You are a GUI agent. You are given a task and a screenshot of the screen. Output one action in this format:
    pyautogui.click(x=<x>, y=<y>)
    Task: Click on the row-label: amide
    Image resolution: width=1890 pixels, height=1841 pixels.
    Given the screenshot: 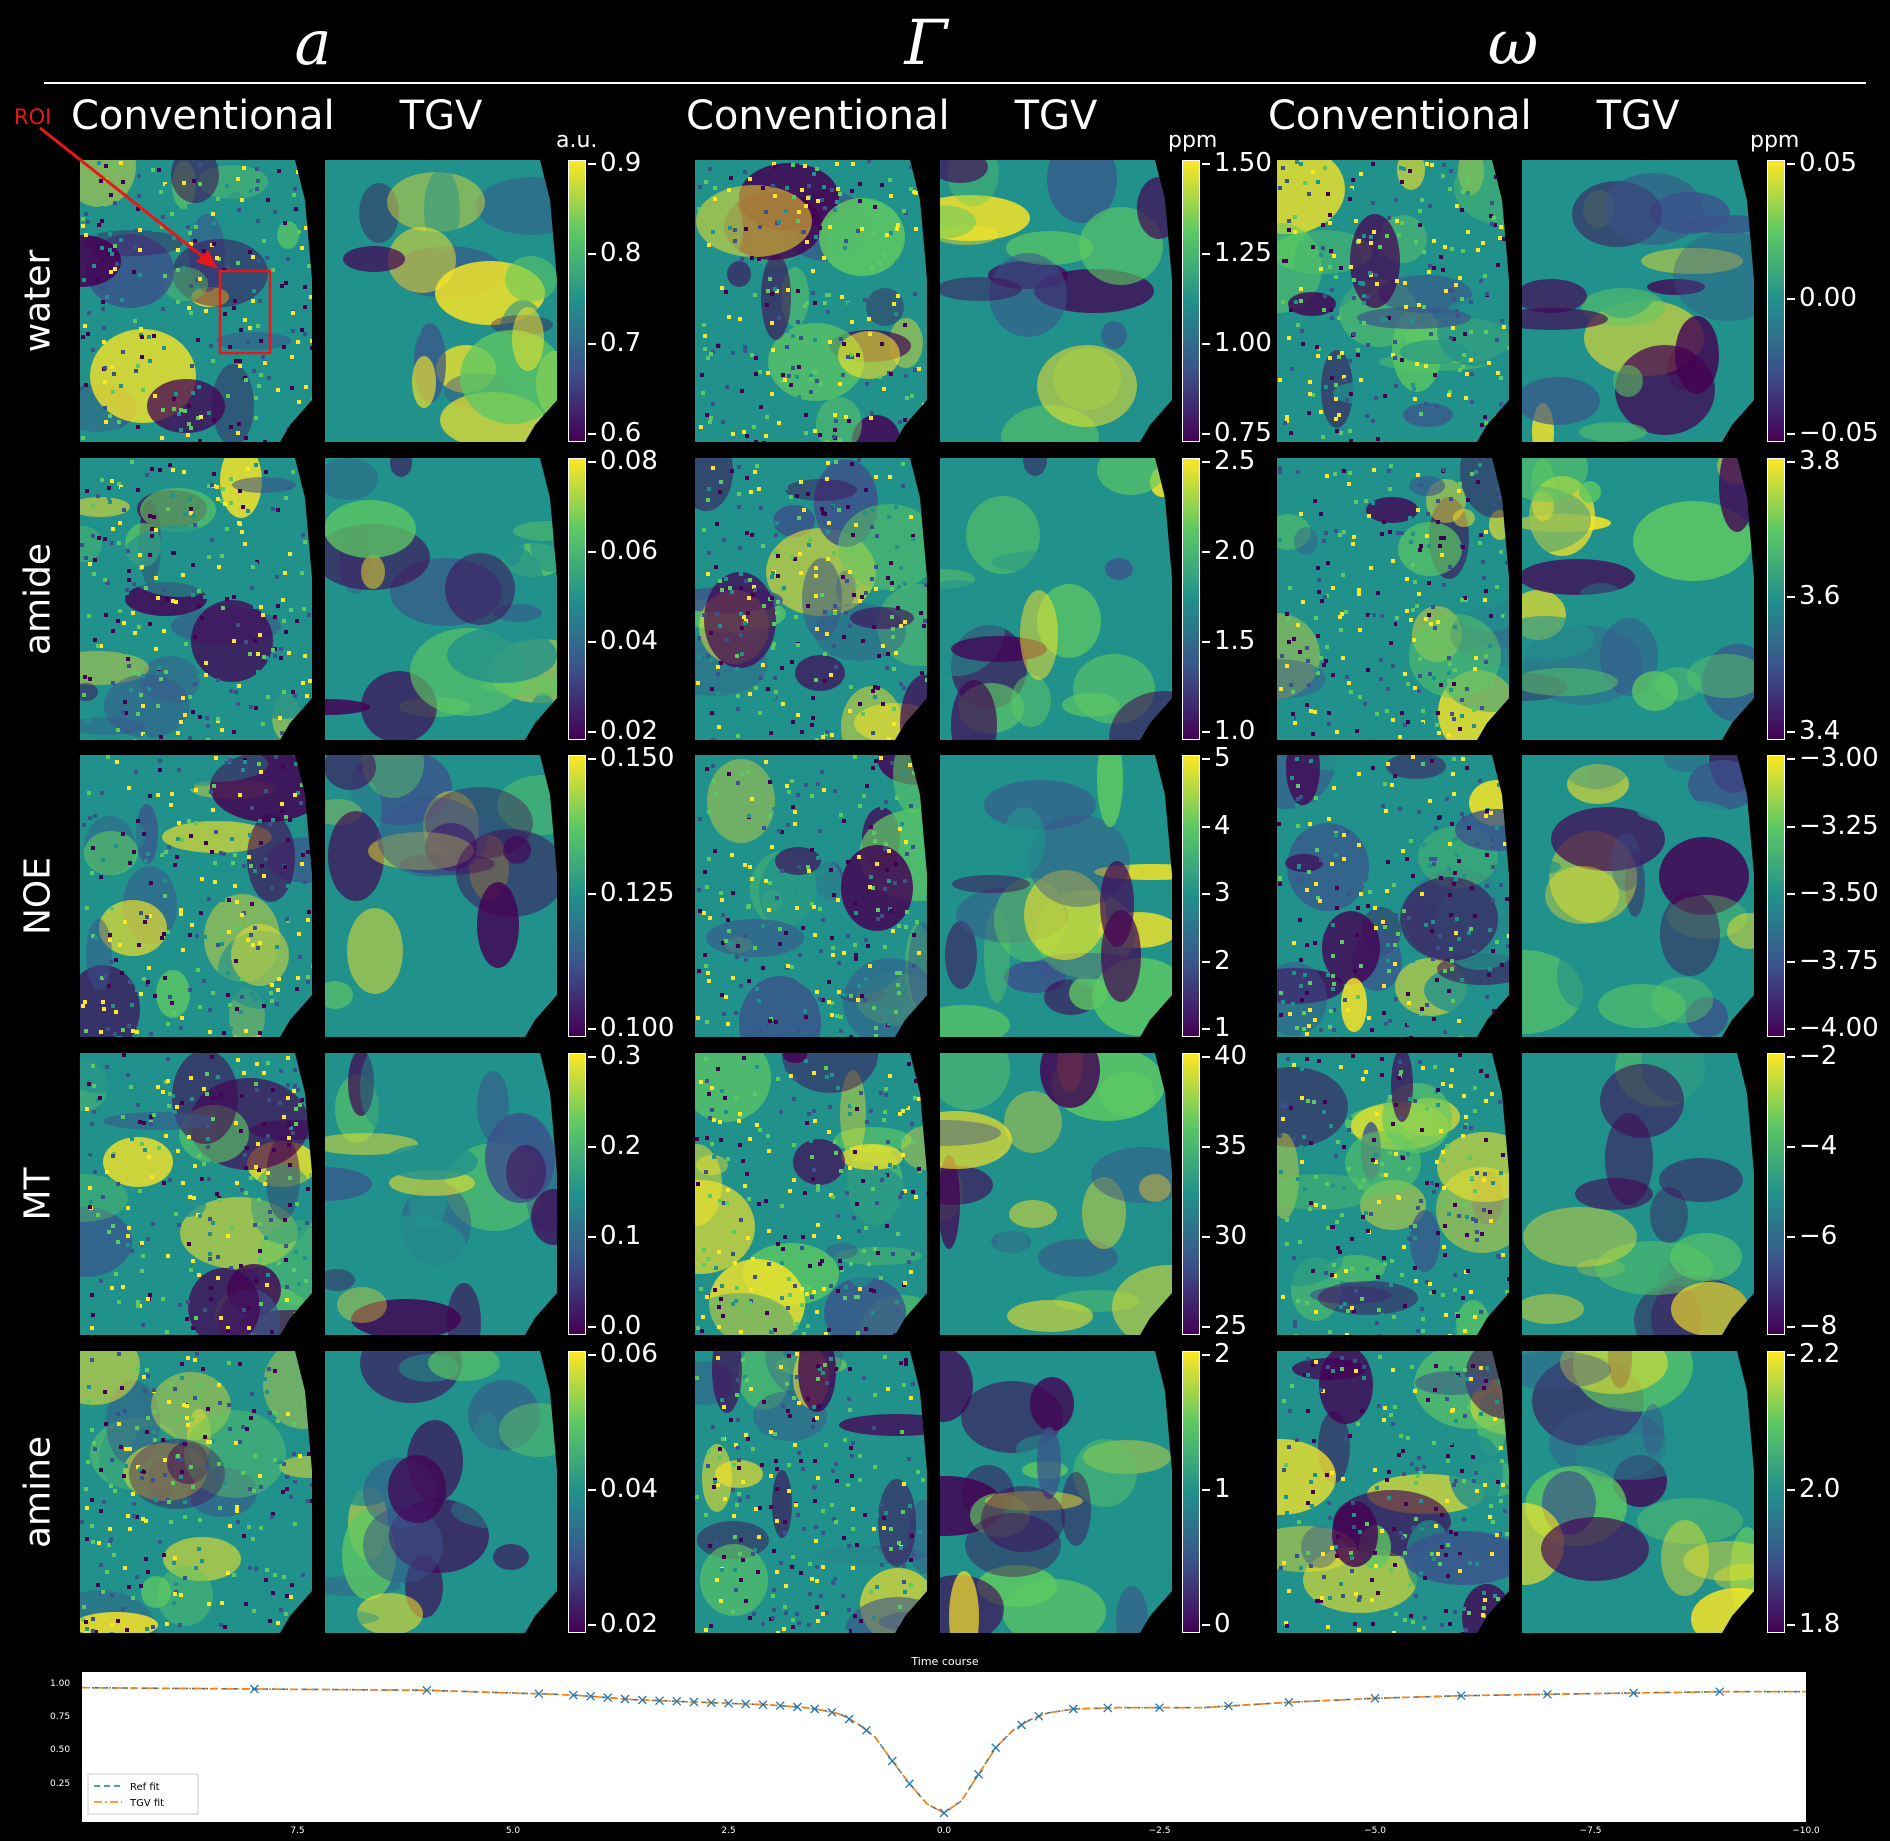 What is the action you would take?
    pyautogui.click(x=38, y=599)
    